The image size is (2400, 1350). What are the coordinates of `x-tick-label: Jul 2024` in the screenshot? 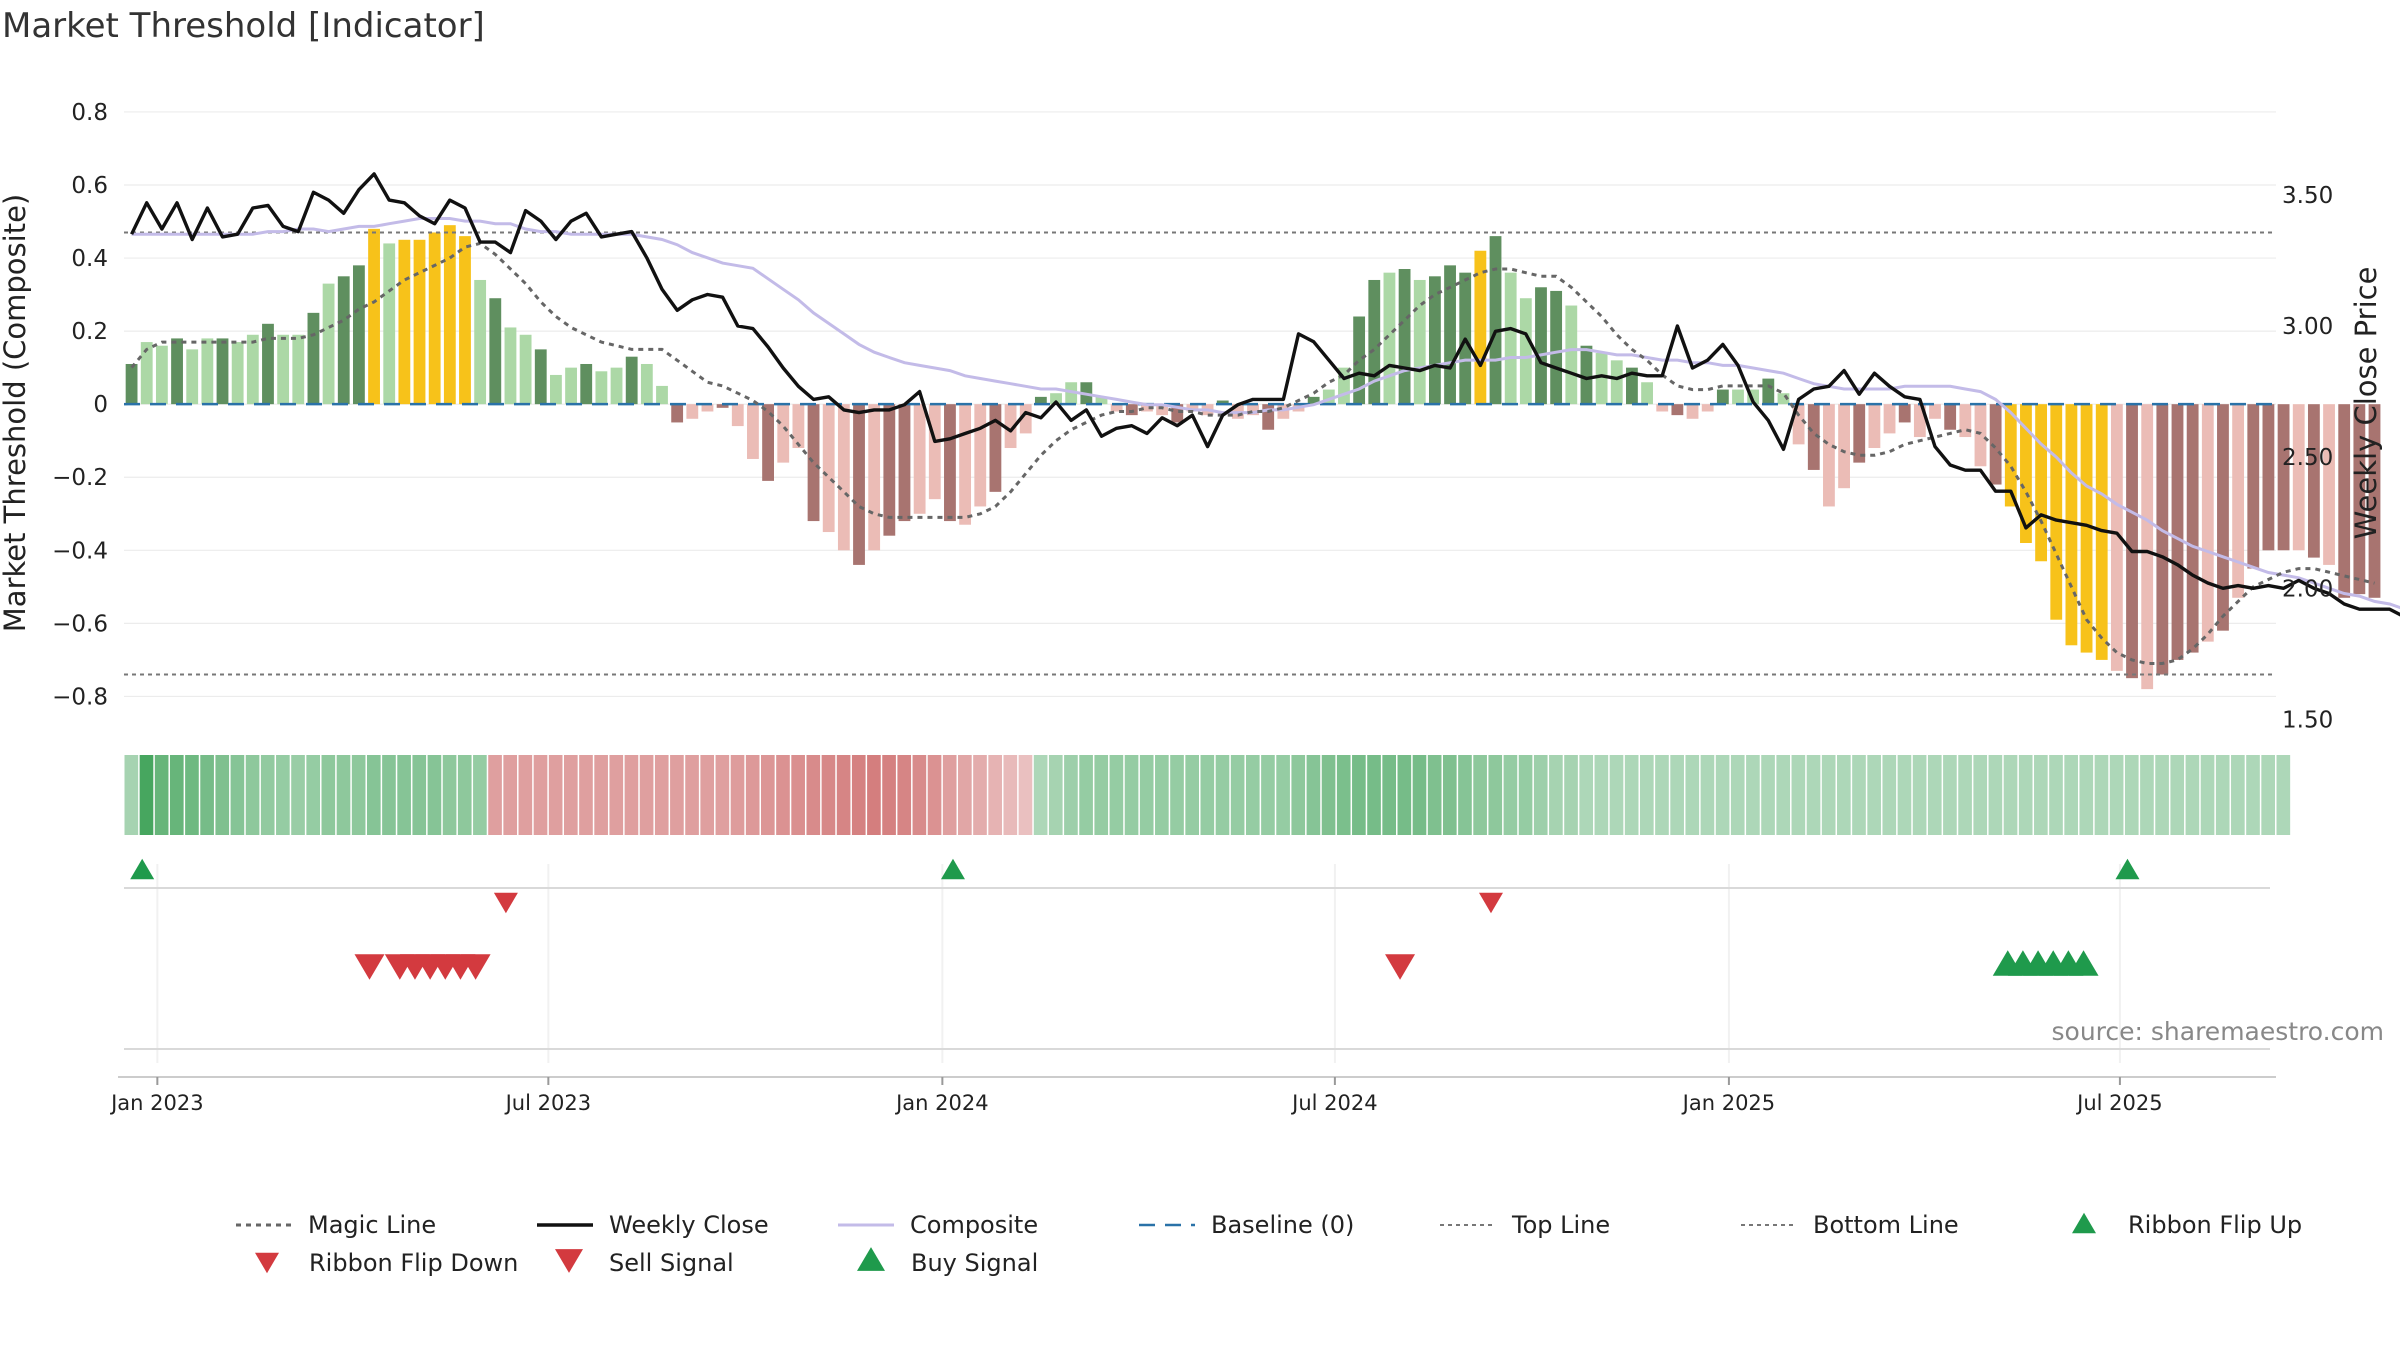 It's located at (1333, 1103).